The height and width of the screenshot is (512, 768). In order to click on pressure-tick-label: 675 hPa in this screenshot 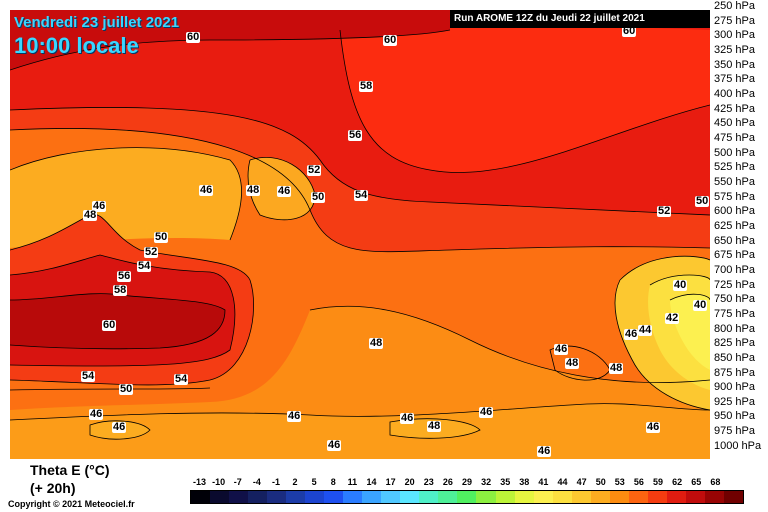, I will do `click(734, 255)`.